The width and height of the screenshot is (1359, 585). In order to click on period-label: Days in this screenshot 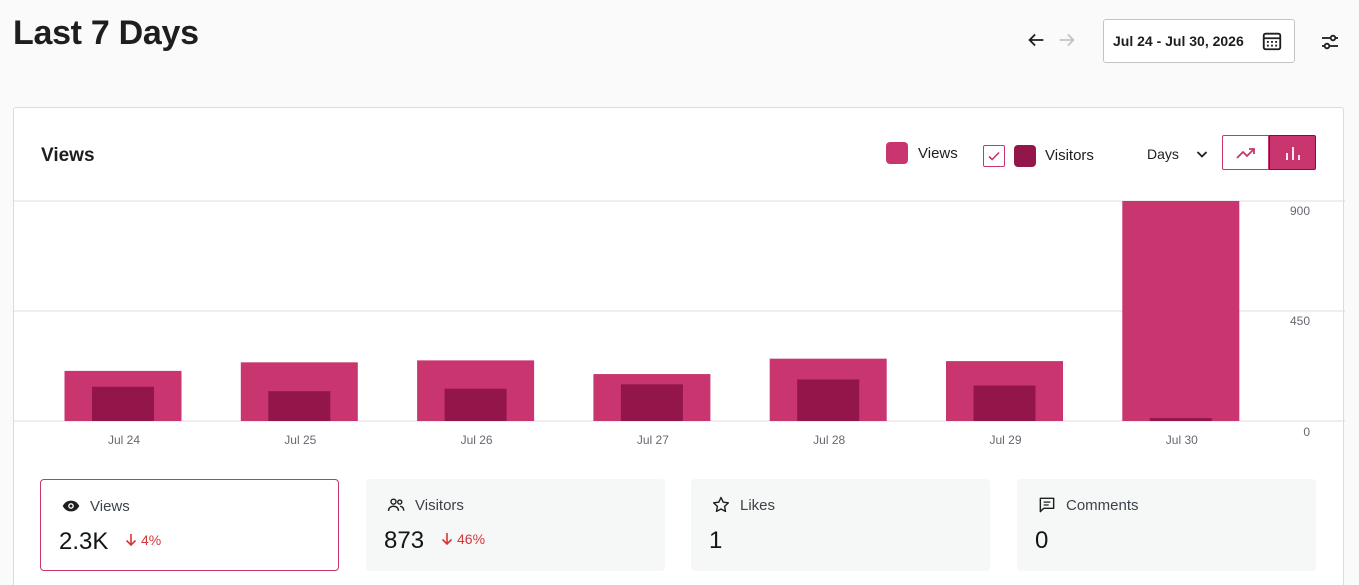, I will do `click(1163, 154)`.